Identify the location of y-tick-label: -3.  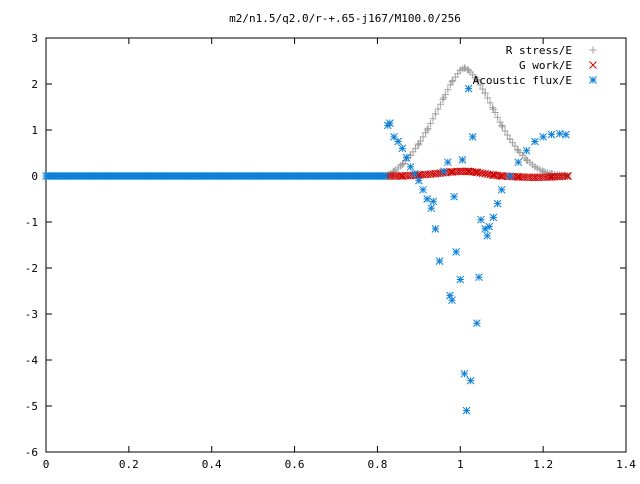
(31, 314).